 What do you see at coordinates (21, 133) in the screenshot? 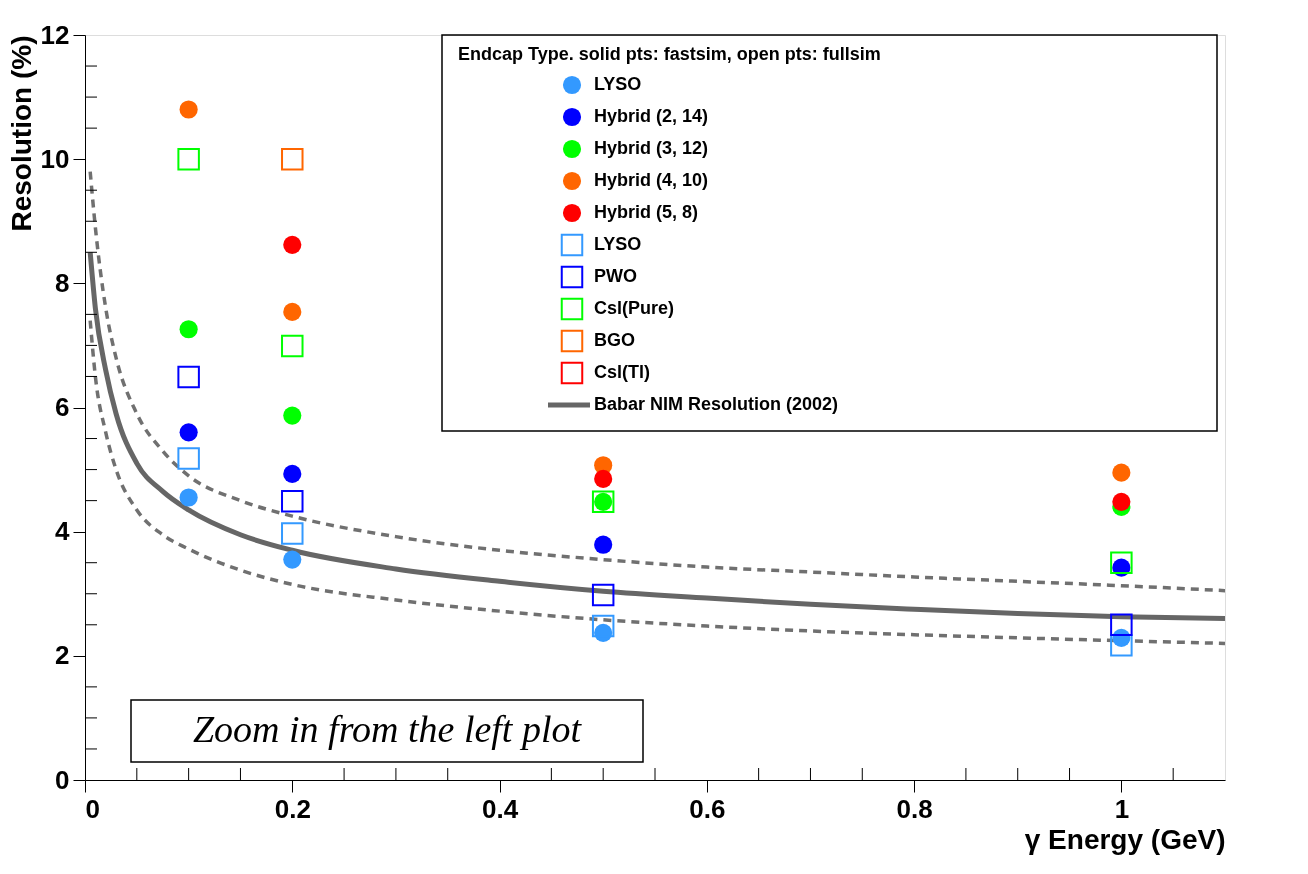
I see `y-axis-title: Resolution (%)` at bounding box center [21, 133].